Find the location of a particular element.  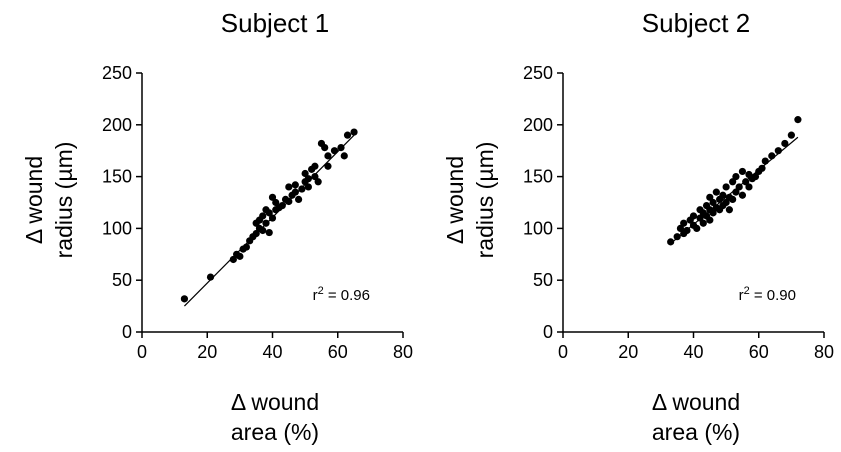

x-tick-label: 20 is located at coordinates (207, 352).